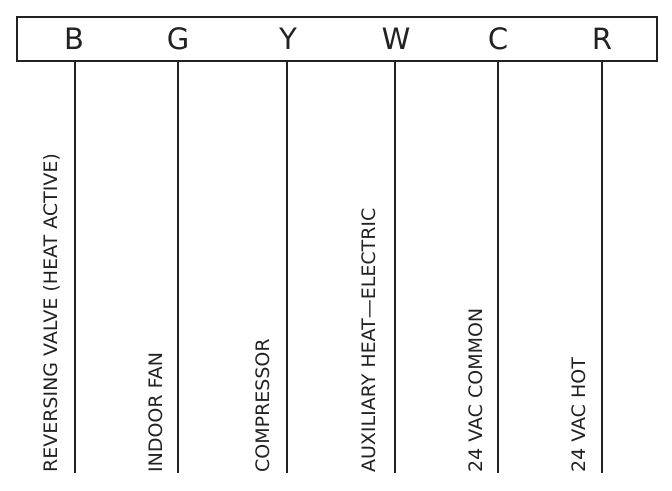  Describe the element at coordinates (579, 414) in the screenshot. I see `wire-label-r: 24 VAC HOT` at that location.